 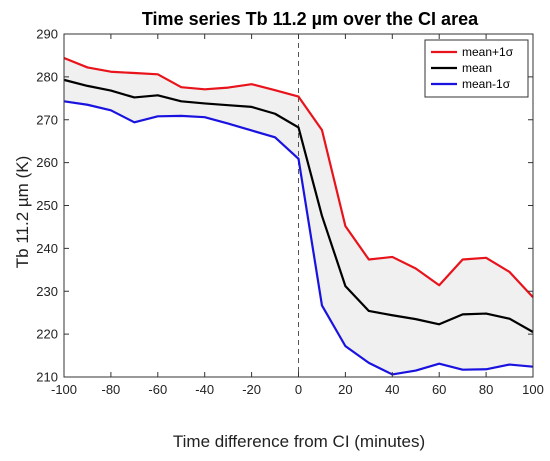 I want to click on legend-label: mean-1σ, so click(x=486, y=84).